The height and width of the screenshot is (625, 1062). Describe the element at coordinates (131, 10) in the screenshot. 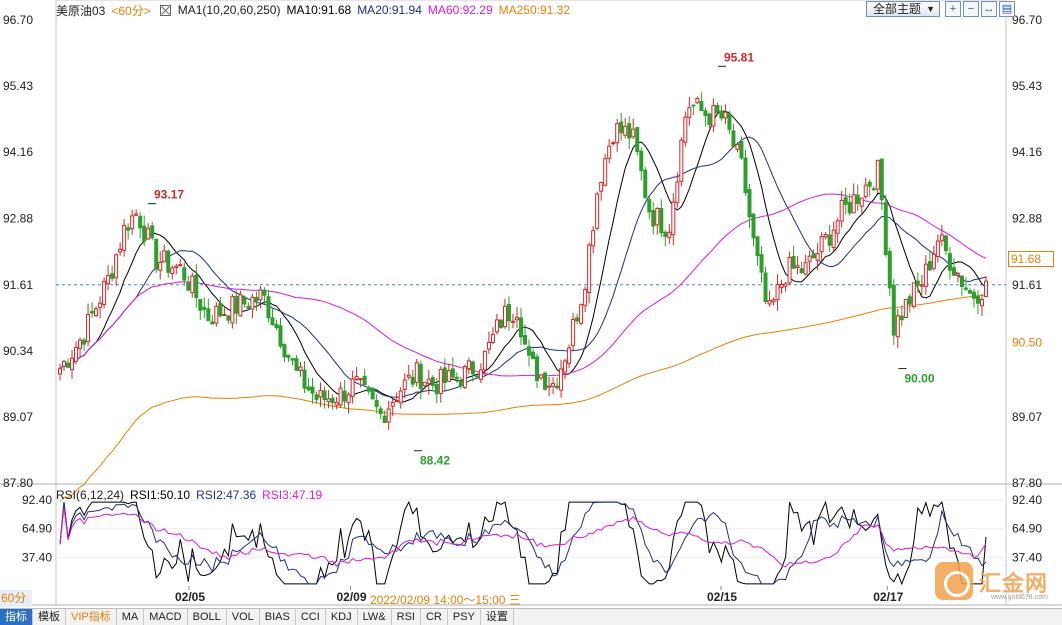

I see `period-label: <60分>` at that location.